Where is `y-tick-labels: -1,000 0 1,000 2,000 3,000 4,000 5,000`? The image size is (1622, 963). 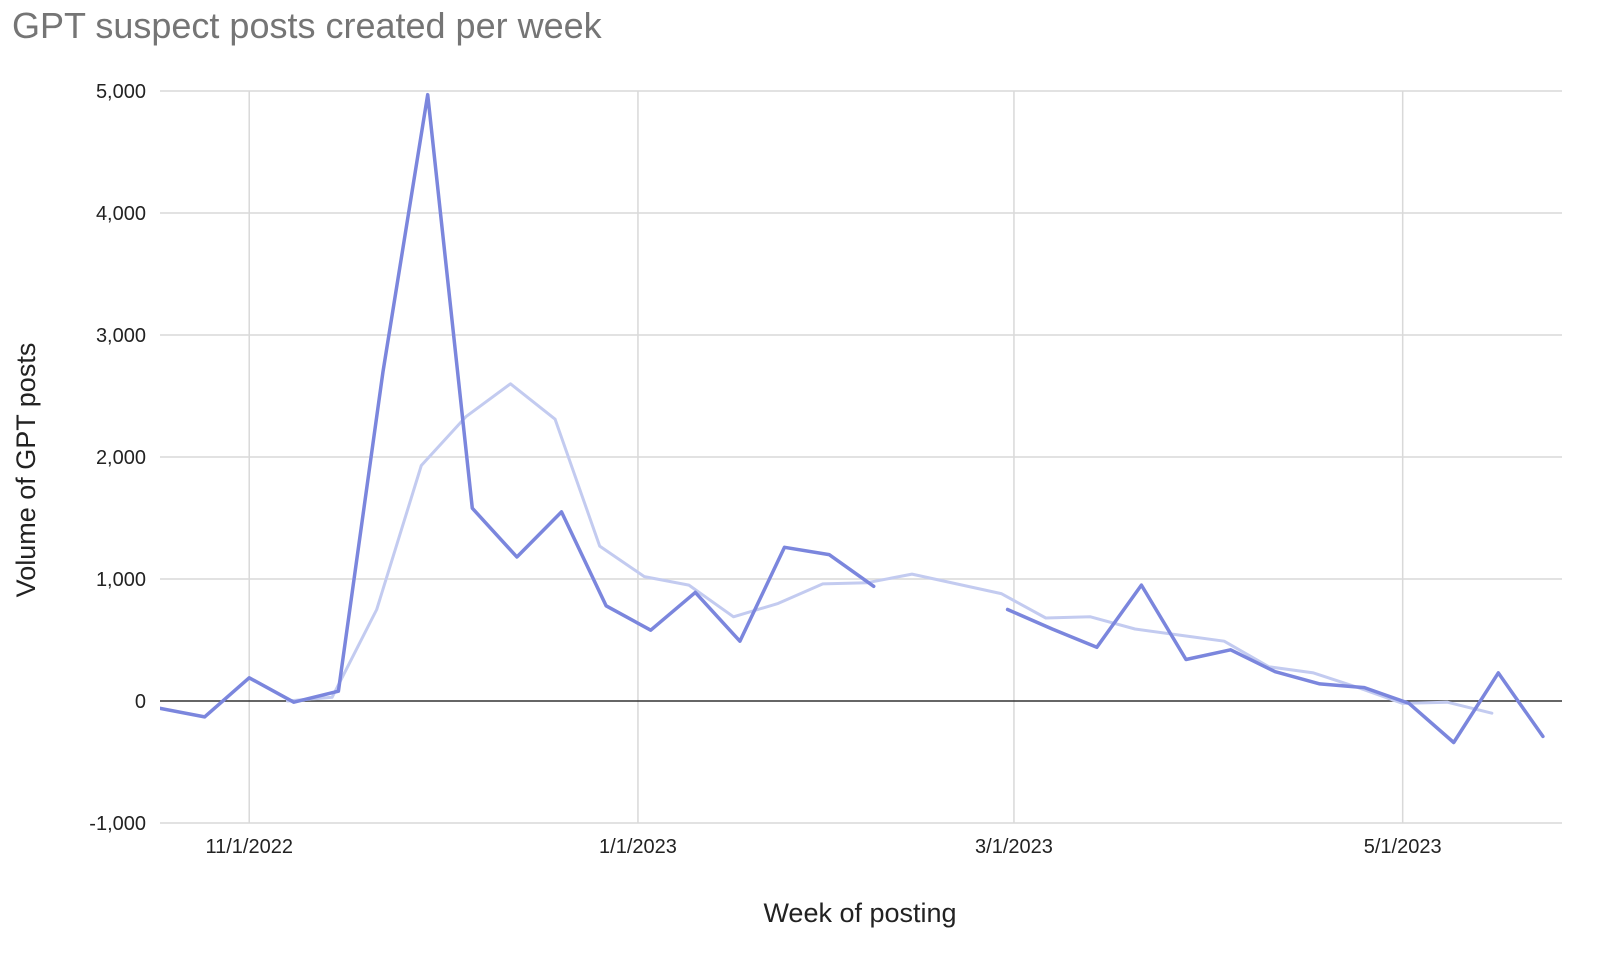 y-tick-labels: -1,000 0 1,000 2,000 3,000 4,000 5,000 is located at coordinates (117, 458).